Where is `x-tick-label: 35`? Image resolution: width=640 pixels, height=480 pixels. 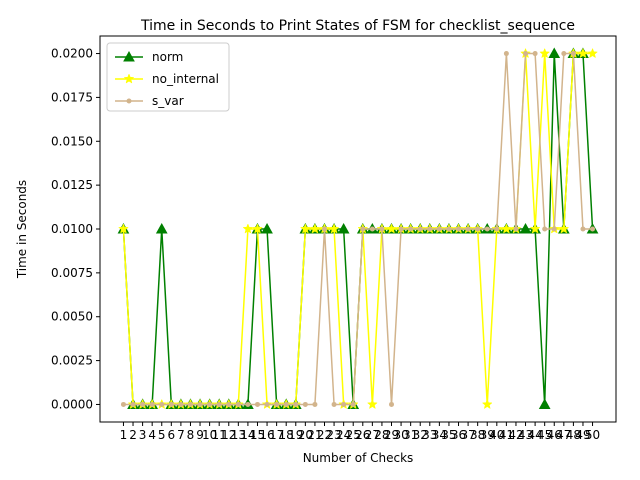 x-tick-label: 35 is located at coordinates (448, 435).